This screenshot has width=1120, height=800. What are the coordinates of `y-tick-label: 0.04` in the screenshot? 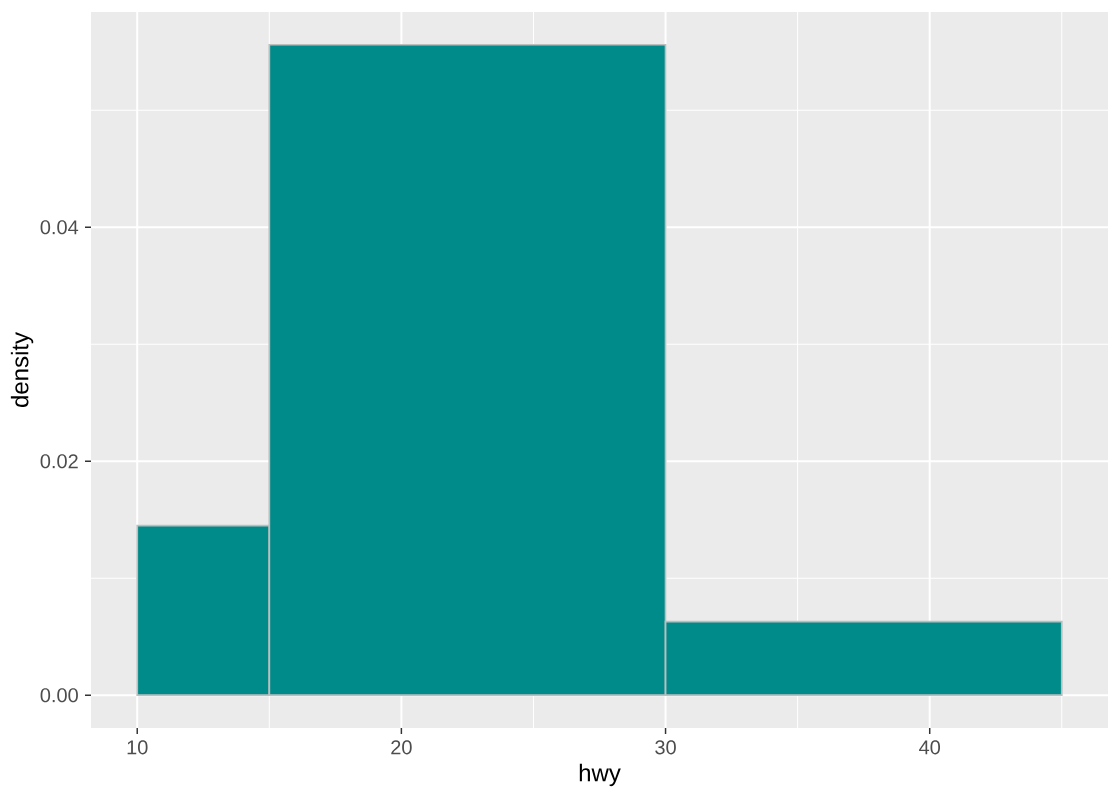 It's located at (59, 227).